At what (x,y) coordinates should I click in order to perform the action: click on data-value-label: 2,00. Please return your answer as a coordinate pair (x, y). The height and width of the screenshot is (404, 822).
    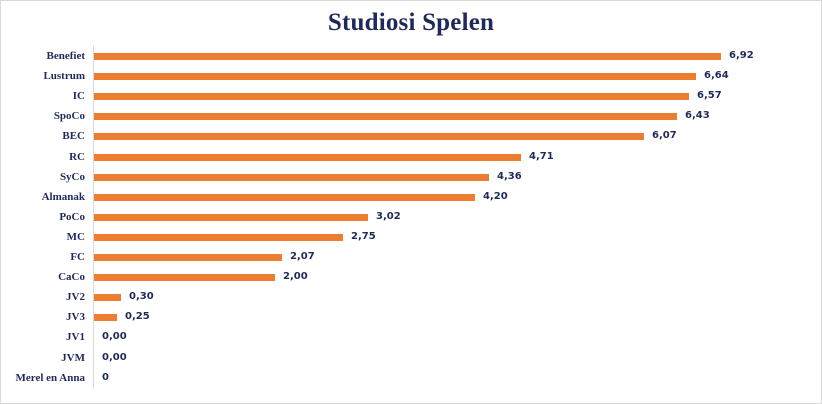
    Looking at the image, I should click on (295, 277).